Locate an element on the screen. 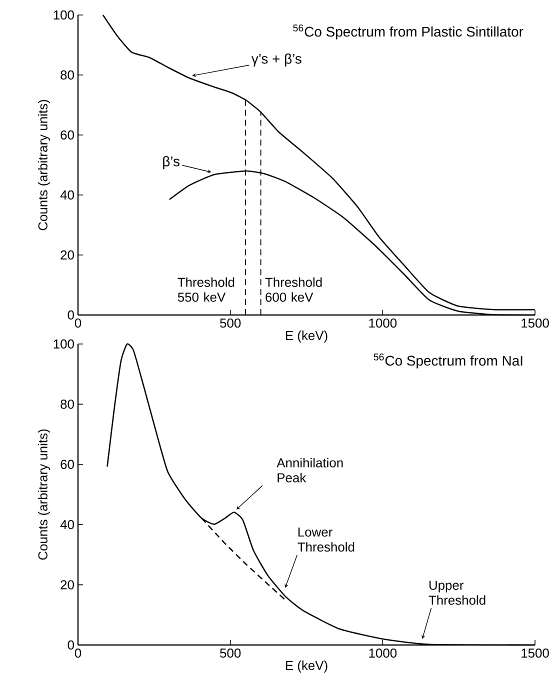  text: $^{56}$Co Spectrum from NaI is located at coordinates (448, 361).